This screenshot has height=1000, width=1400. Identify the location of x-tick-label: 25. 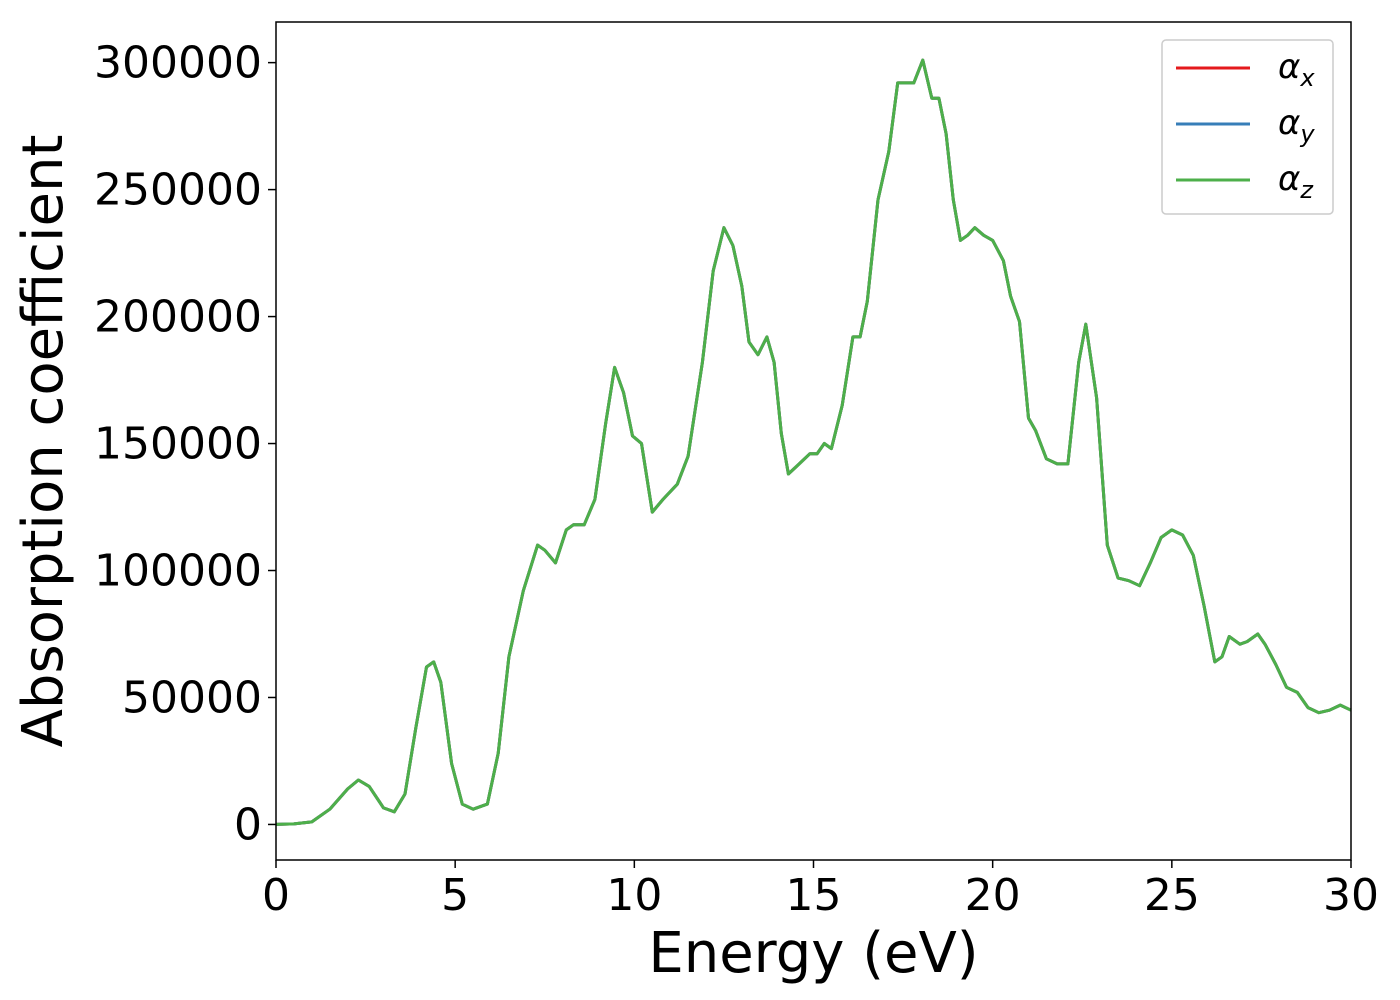
(1172, 895).